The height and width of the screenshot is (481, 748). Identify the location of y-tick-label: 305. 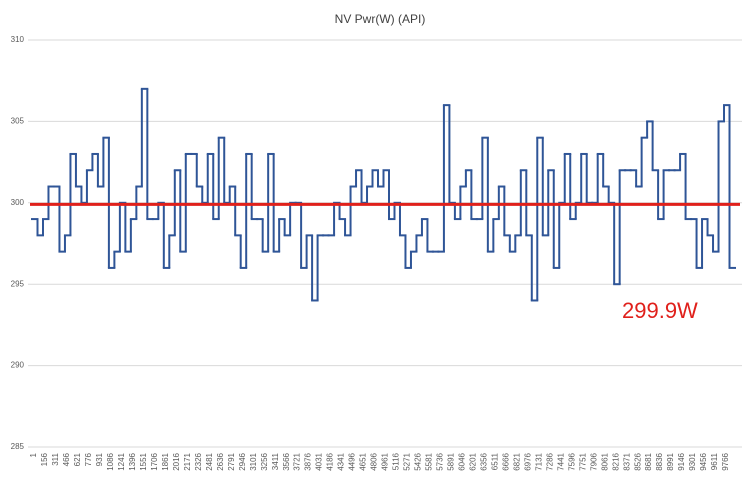
(18, 121).